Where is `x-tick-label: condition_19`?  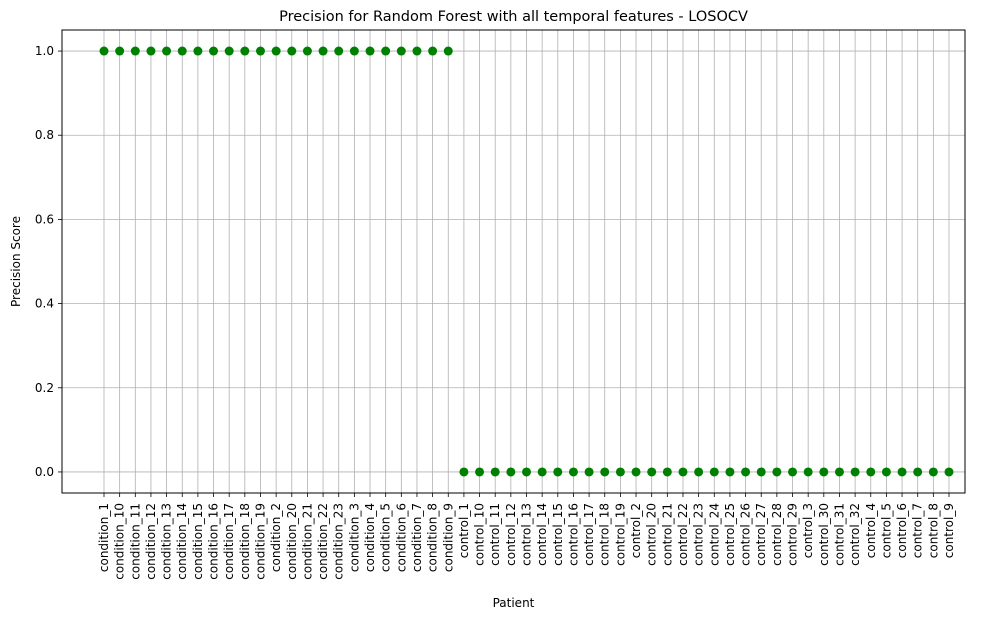 x-tick-label: condition_19 is located at coordinates (260, 541).